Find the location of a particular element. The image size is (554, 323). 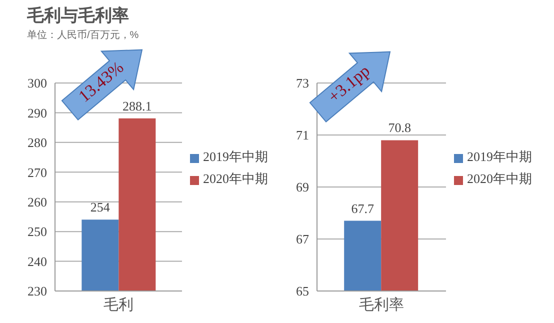

y-tick-label: 71 is located at coordinates (302, 135).